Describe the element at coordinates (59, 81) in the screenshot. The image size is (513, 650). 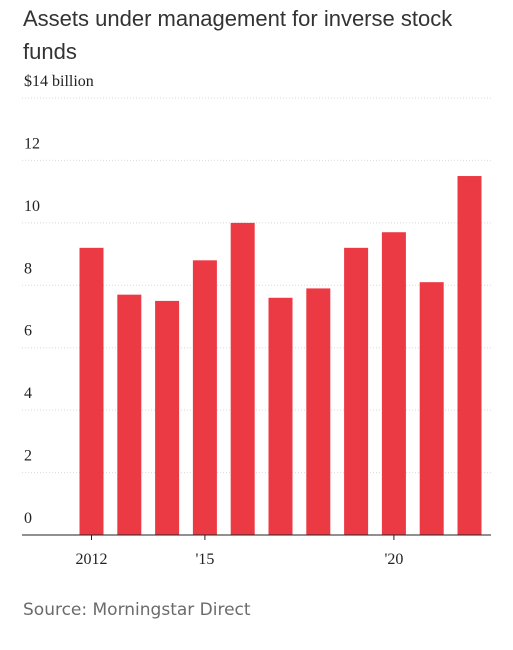
I see `y-tick-label: $14 billion` at that location.